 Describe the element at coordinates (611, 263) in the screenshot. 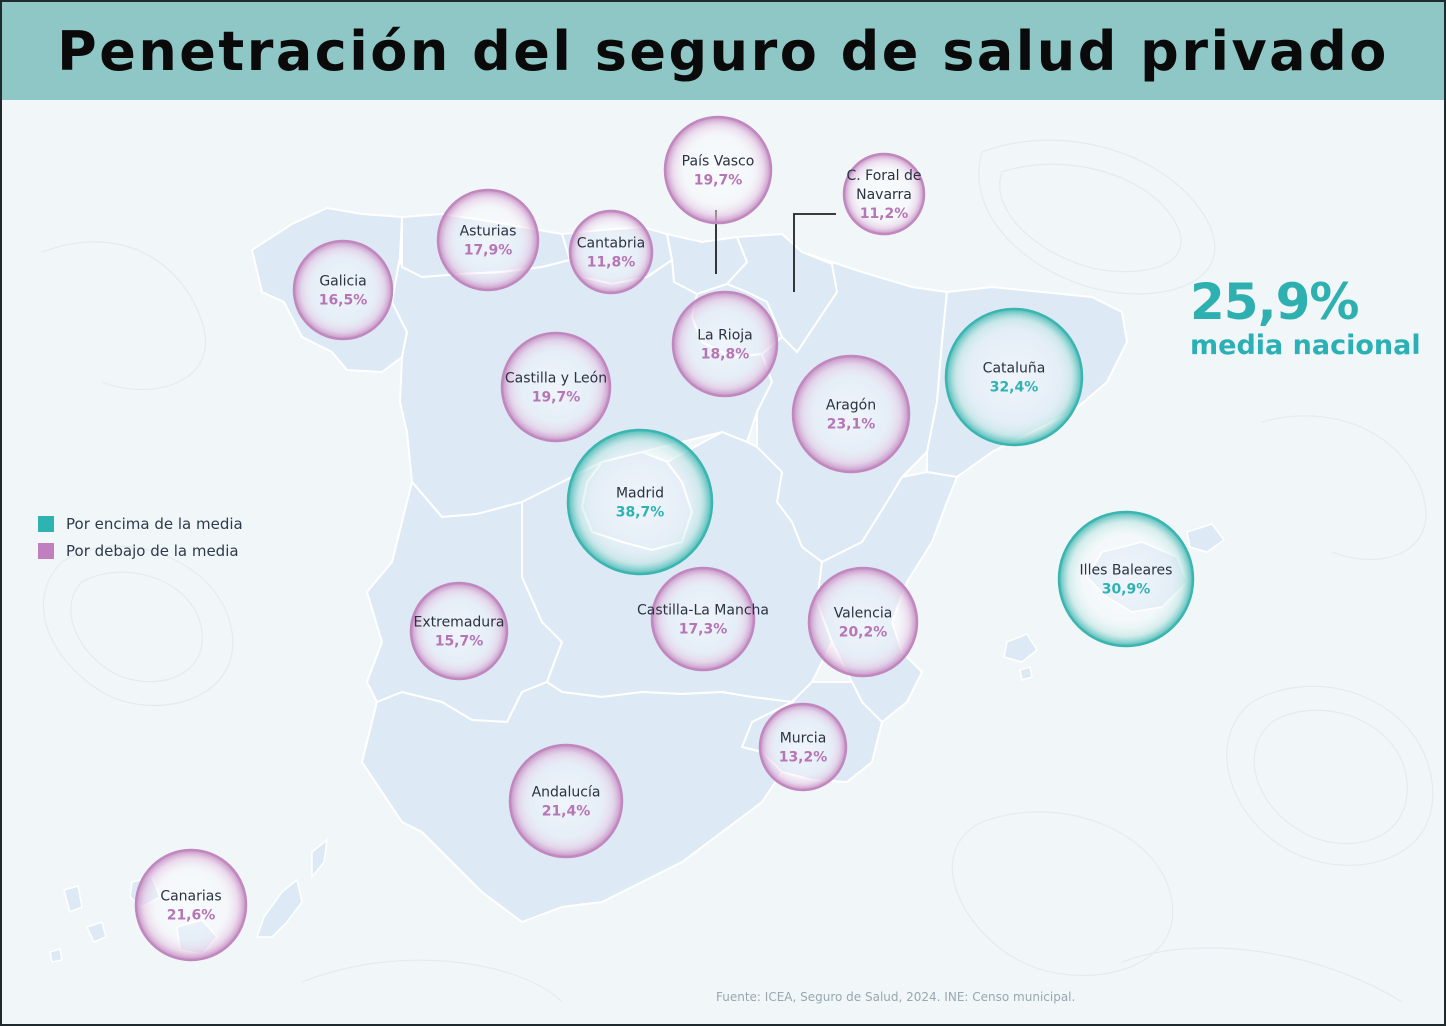

I see `region-value: 11,8%` at that location.